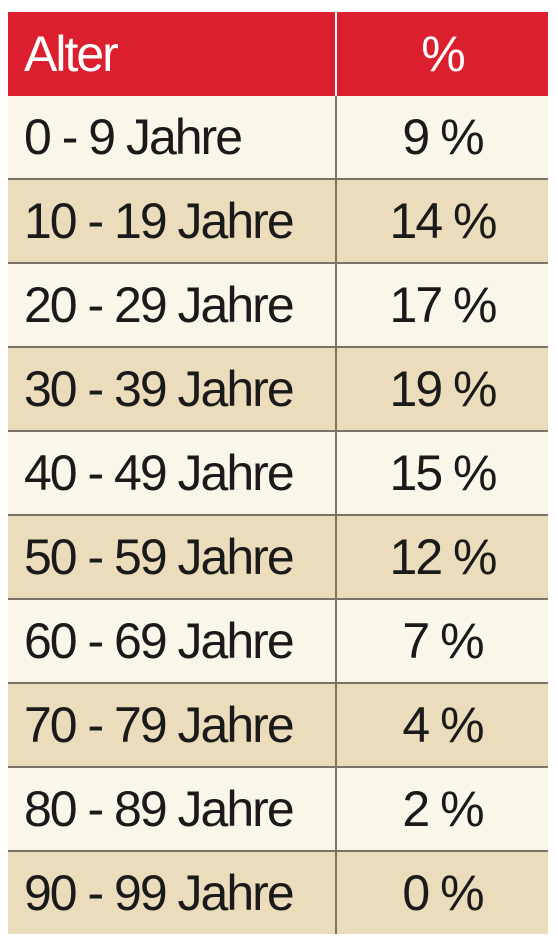 This screenshot has height=948, width=558. What do you see at coordinates (442, 304) in the screenshot?
I see `percent-cell: 17 %` at bounding box center [442, 304].